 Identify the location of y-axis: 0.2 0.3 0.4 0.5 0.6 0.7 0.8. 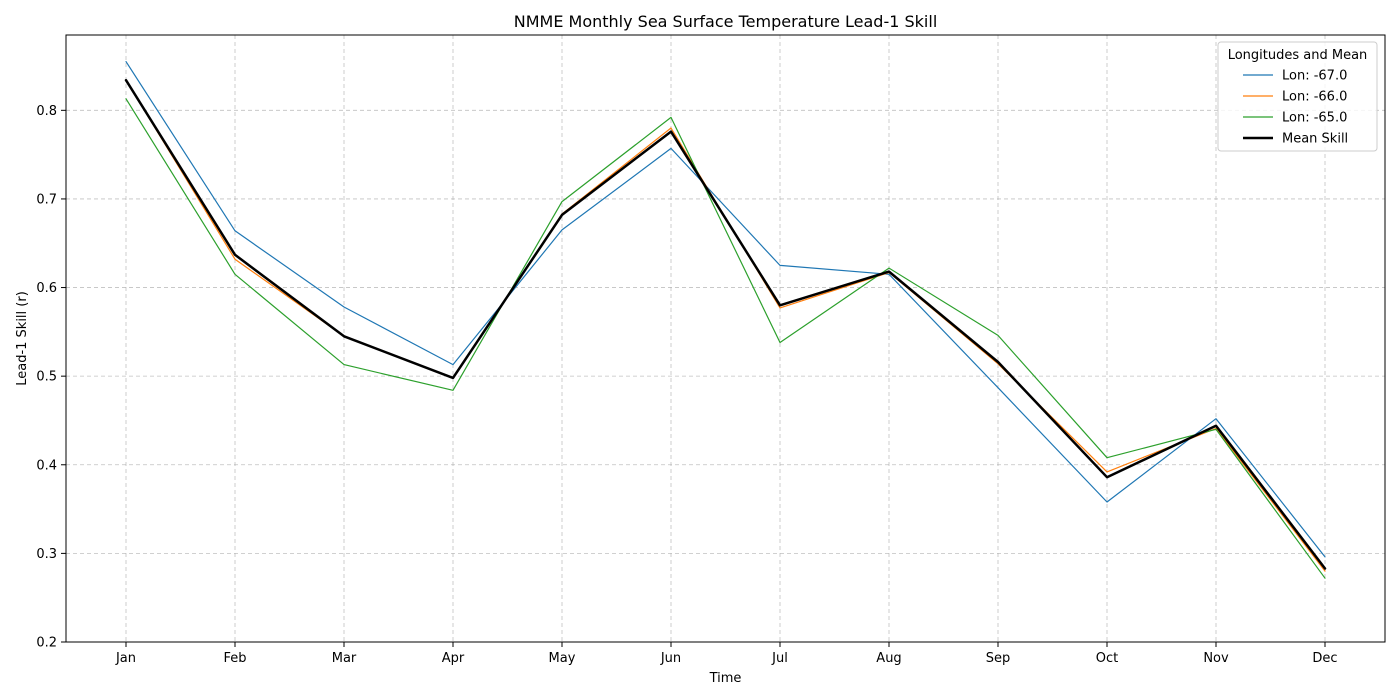
(51, 377).